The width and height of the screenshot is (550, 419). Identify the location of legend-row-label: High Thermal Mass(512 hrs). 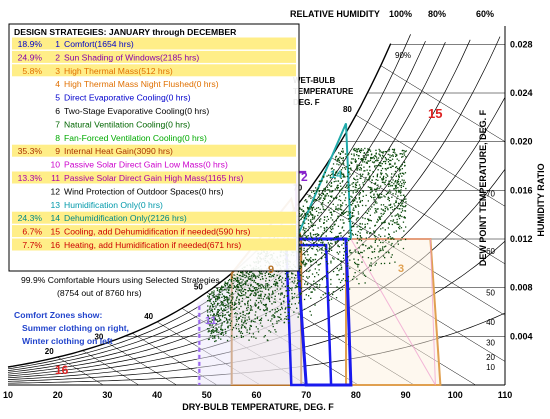
(118, 71).